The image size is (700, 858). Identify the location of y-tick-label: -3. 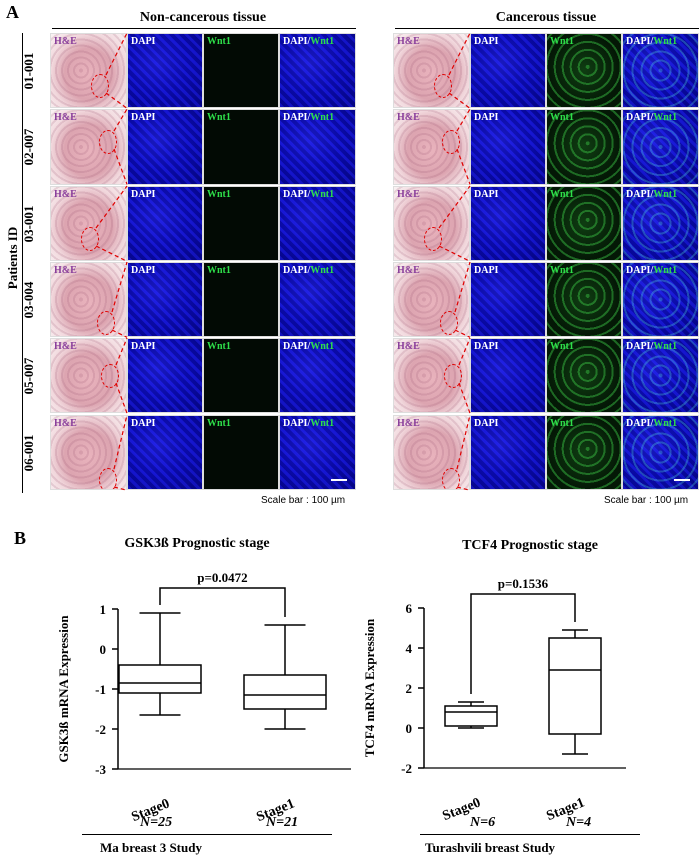
(100, 769).